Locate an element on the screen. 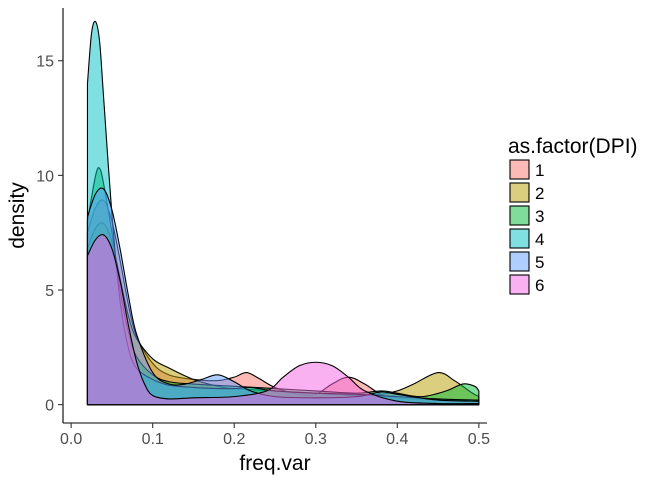  y-tick-label: 0 is located at coordinates (49, 406).